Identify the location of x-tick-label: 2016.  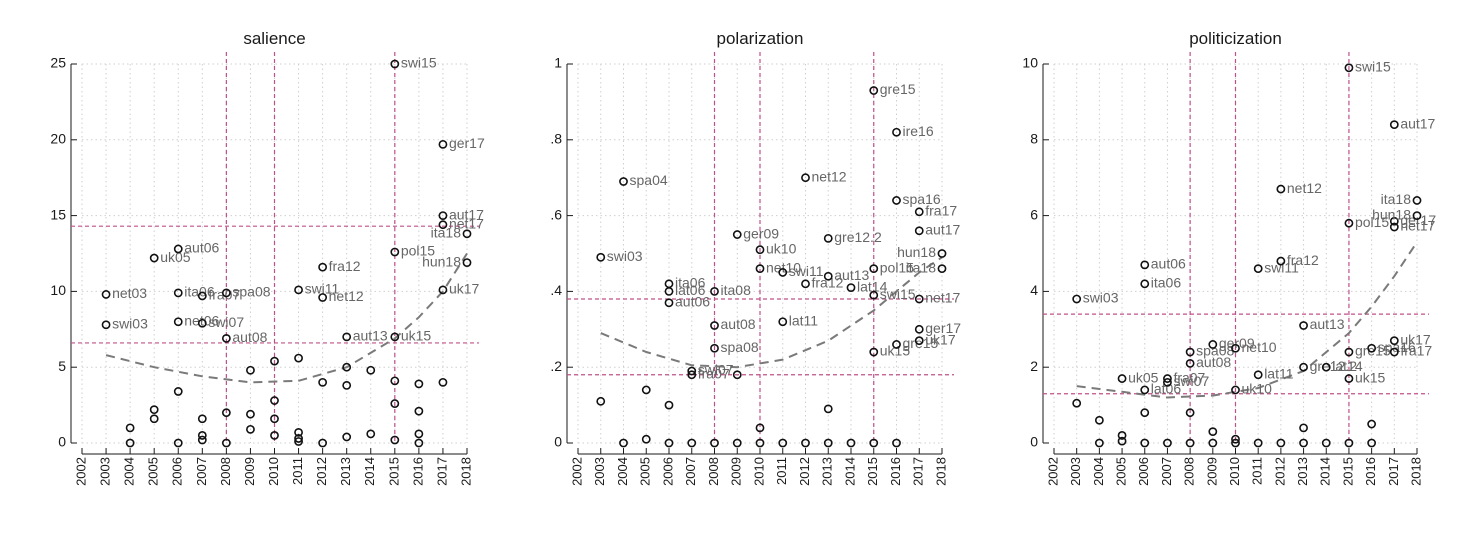
(1370, 471).